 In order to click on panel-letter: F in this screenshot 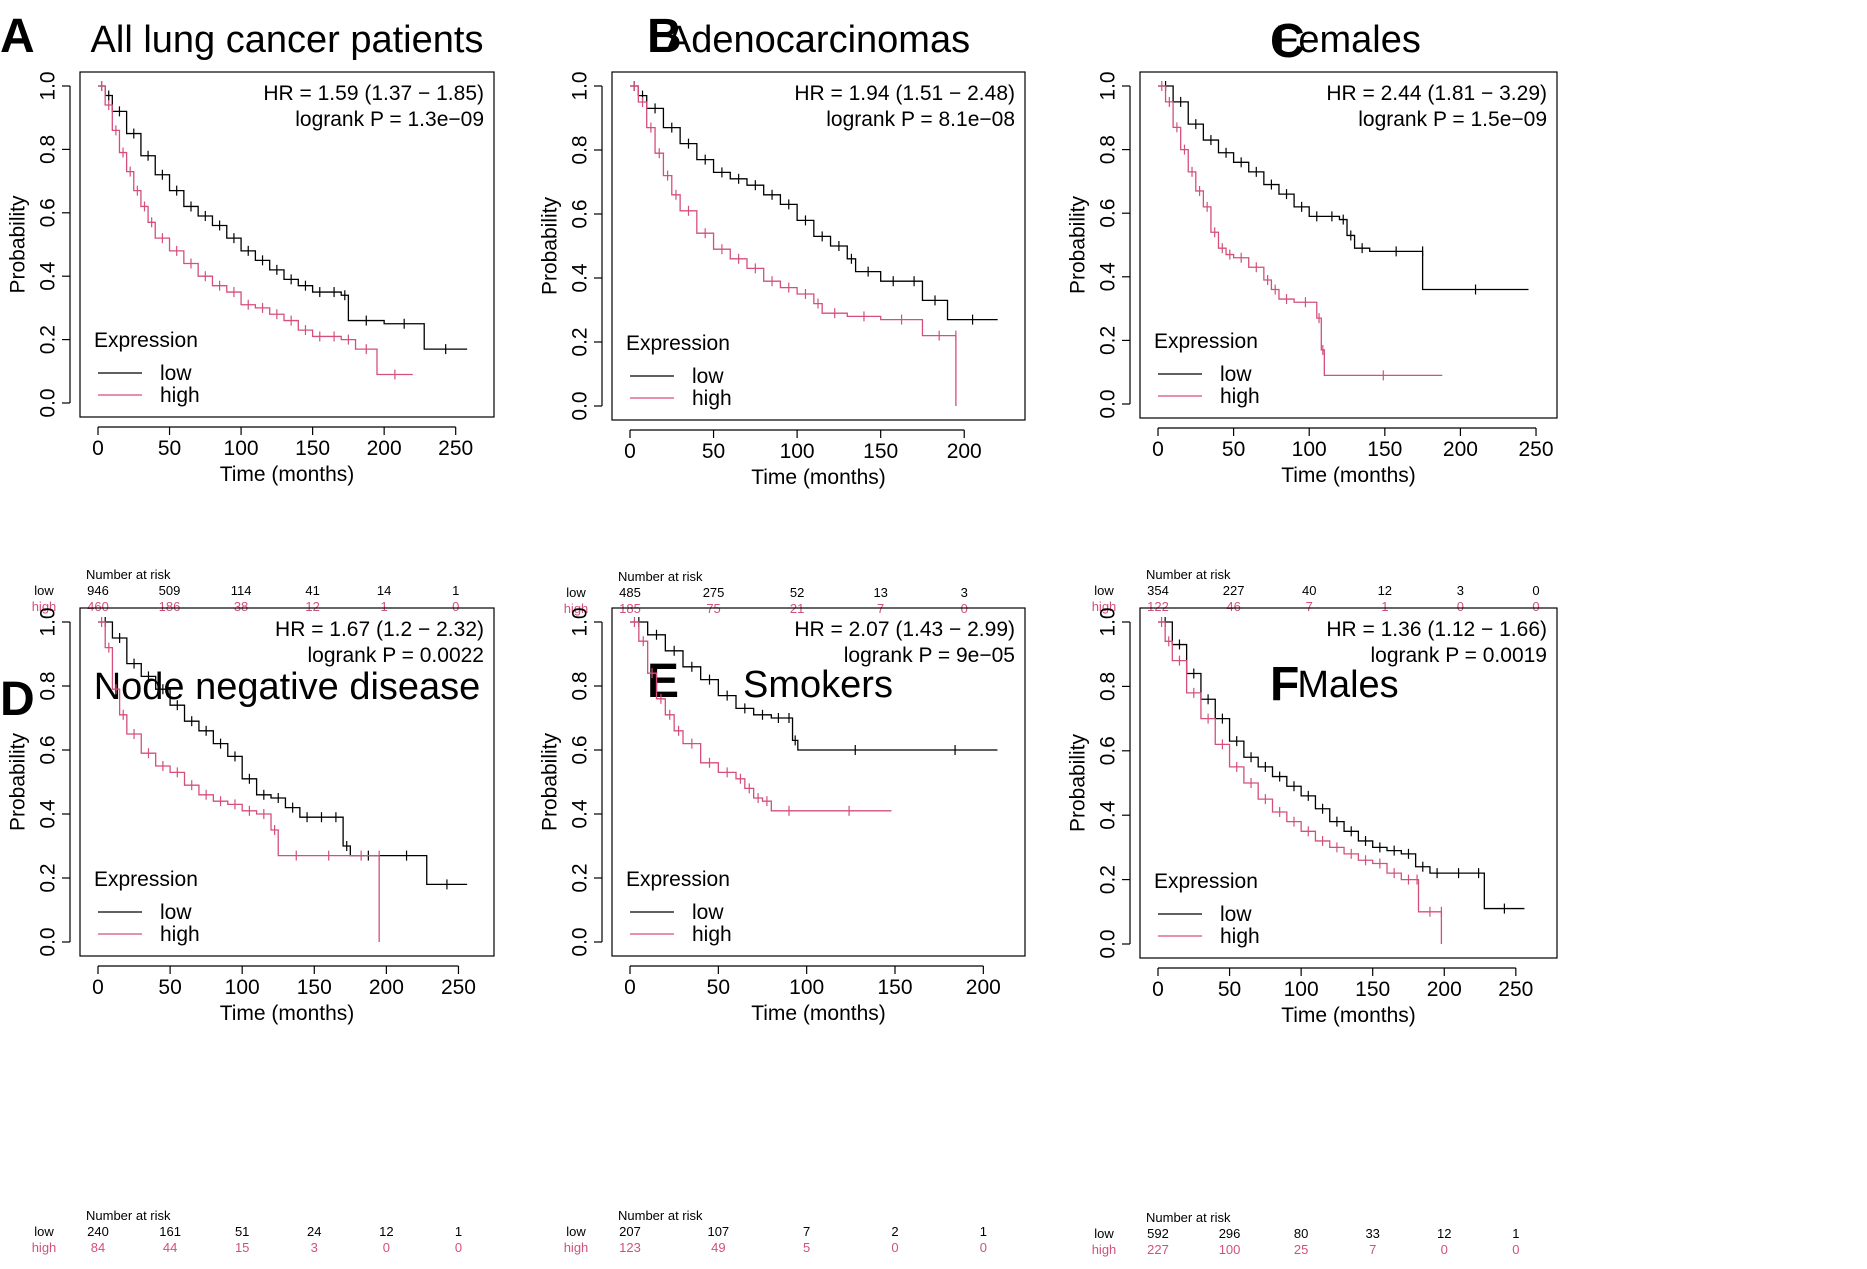, I will do `click(1284, 684)`.